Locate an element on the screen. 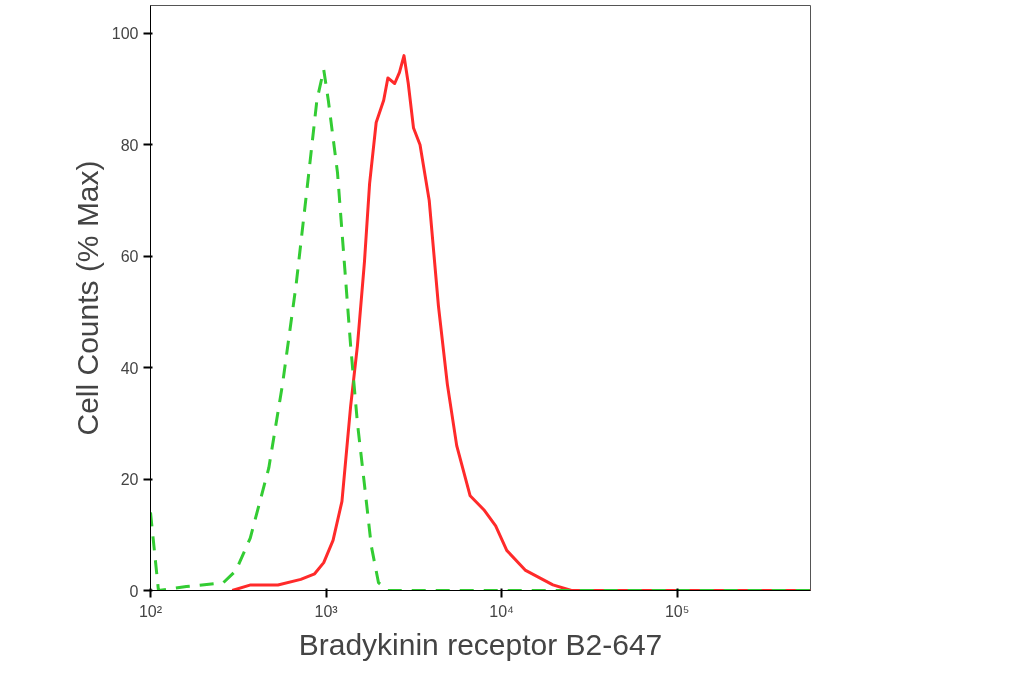 The height and width of the screenshot is (685, 1030). y-tick-label: 40 is located at coordinates (129, 368).